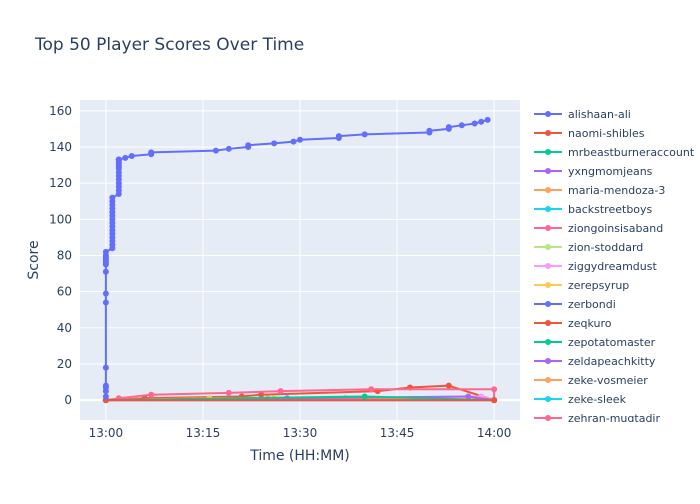 This screenshot has width=700, height=504. Describe the element at coordinates (203, 433) in the screenshot. I see `x-tick-label: 13:15` at that location.